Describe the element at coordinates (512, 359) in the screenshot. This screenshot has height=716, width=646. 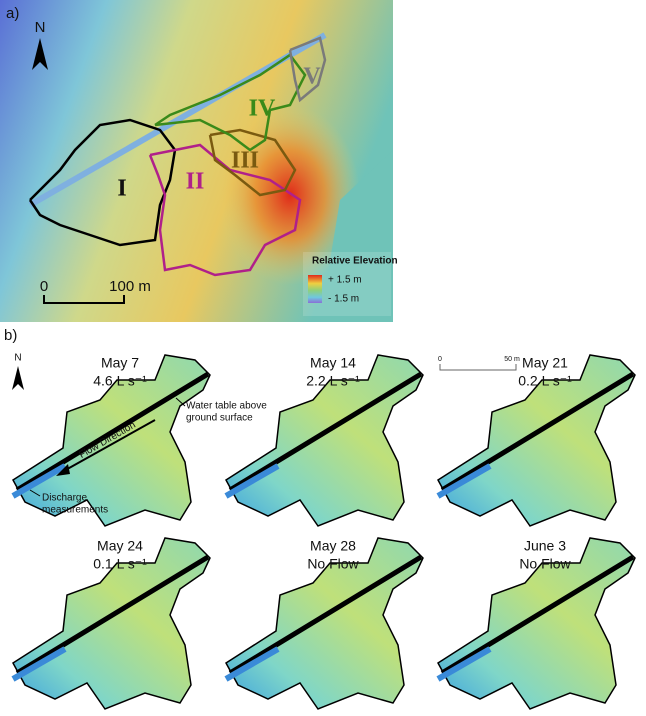
I see `scale-end: 50 m` at that location.